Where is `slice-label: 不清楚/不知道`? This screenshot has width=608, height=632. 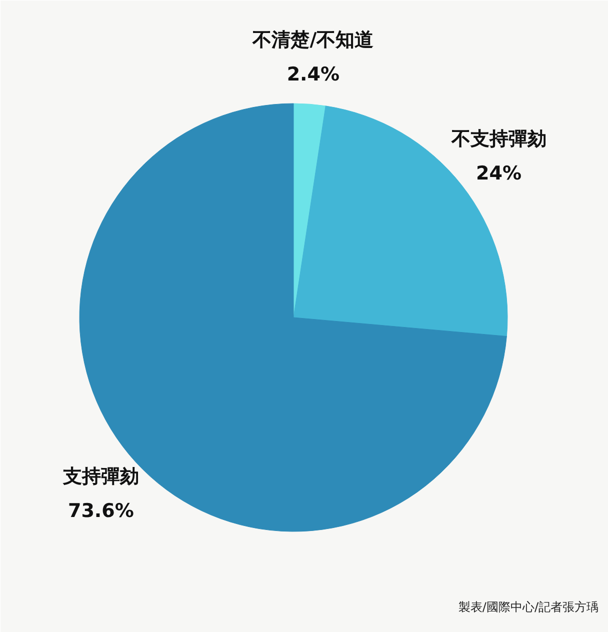
slice-label: 不清楚/不知道 is located at coordinates (313, 40).